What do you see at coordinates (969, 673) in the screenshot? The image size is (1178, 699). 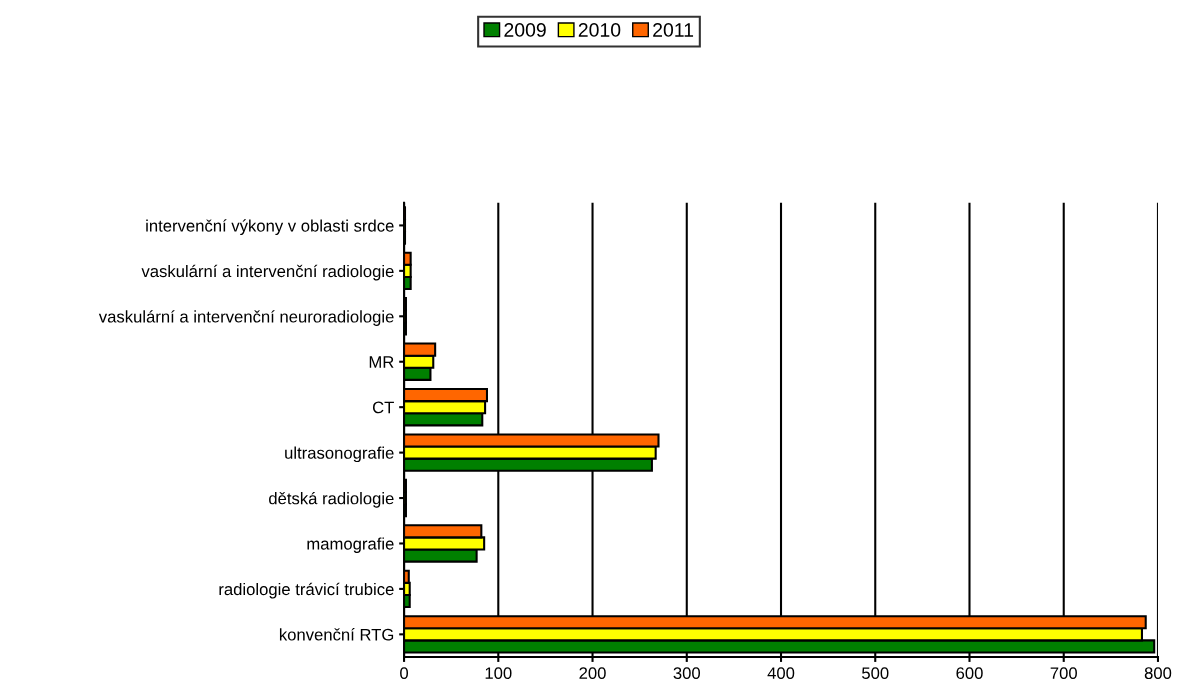 I see `x-tick-label: 600` at bounding box center [969, 673].